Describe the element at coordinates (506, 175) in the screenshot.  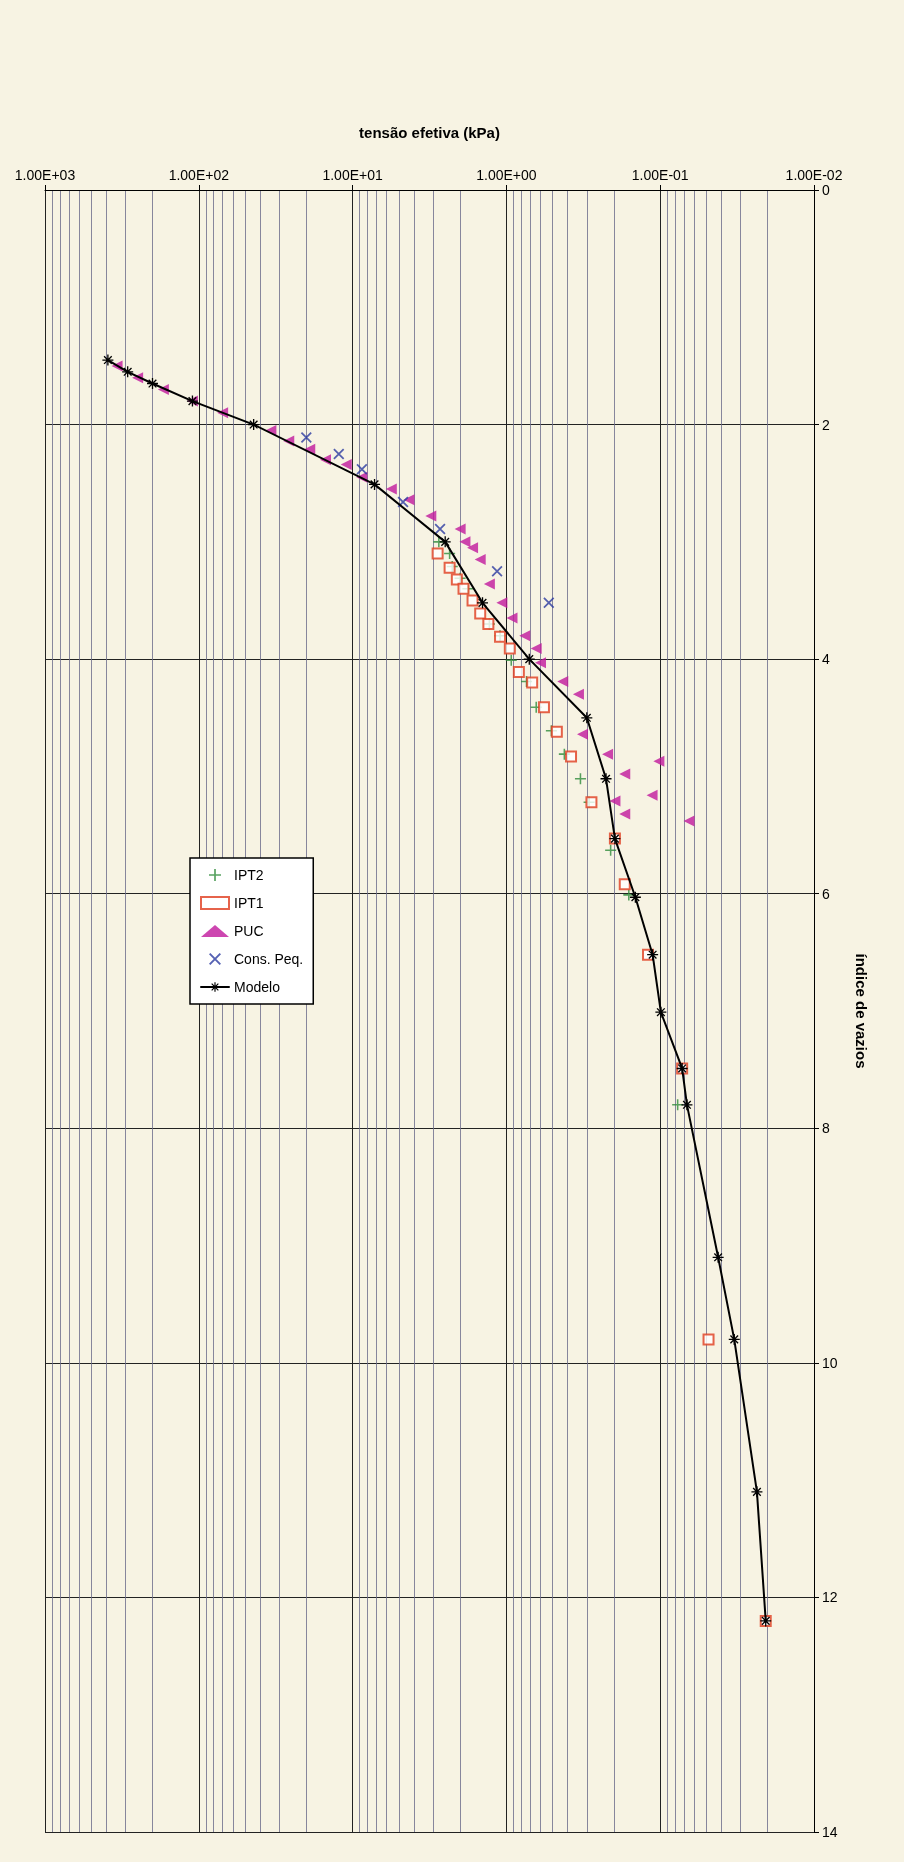
I see `x-tick-label: 1.00E+00` at that location.